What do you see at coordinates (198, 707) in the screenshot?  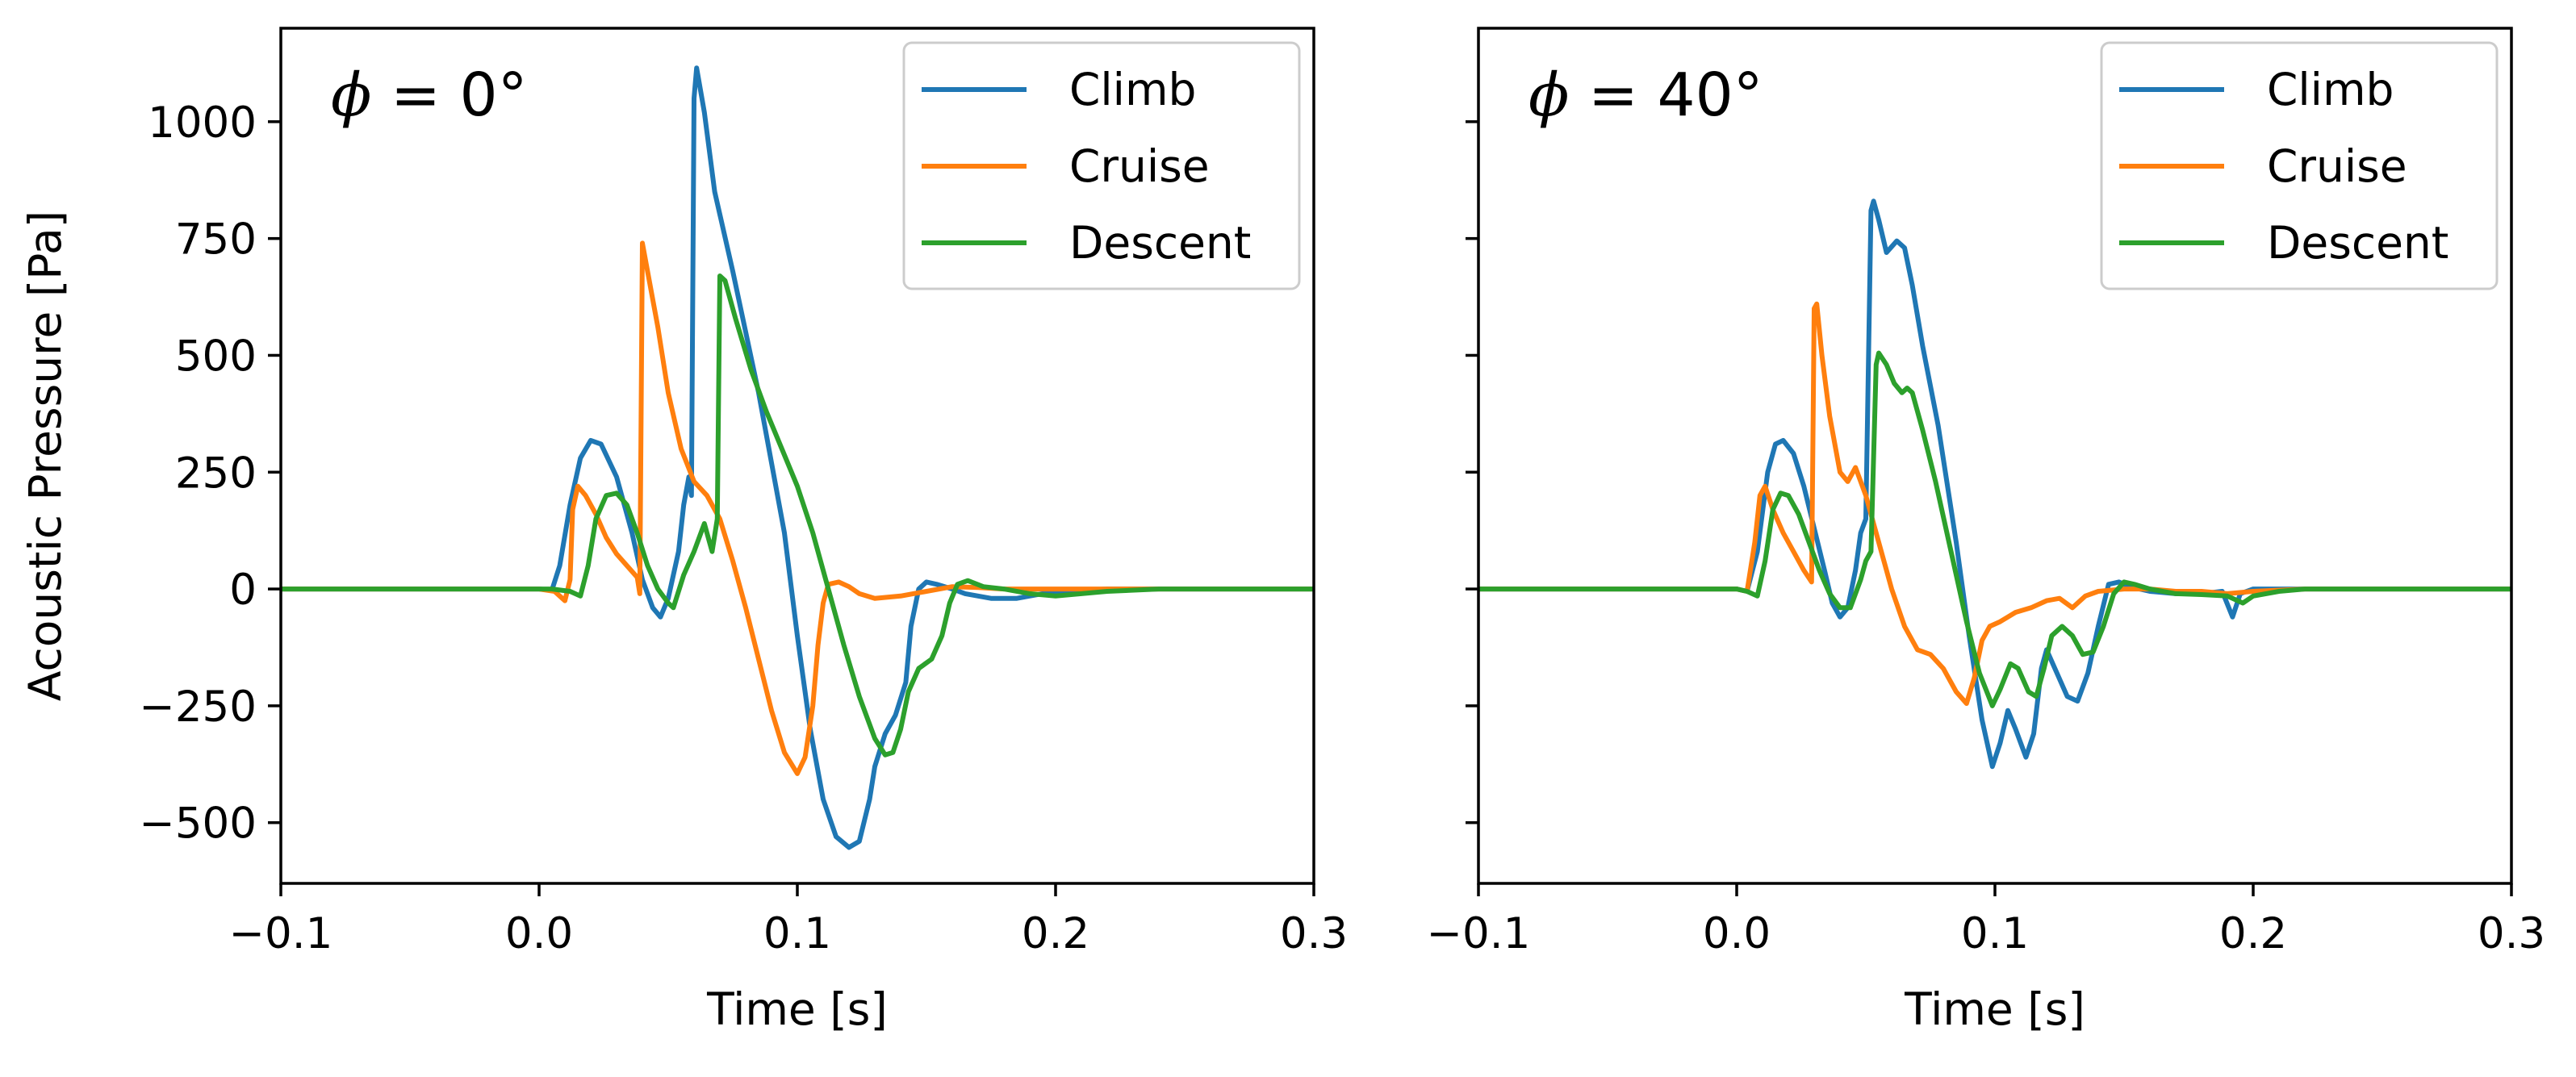 I see `y-tick-label: −250` at bounding box center [198, 707].